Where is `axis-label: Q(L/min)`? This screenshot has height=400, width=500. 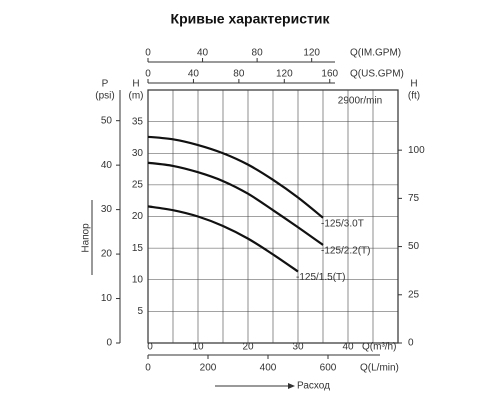 axis-label: Q(L/min) is located at coordinates (379, 368).